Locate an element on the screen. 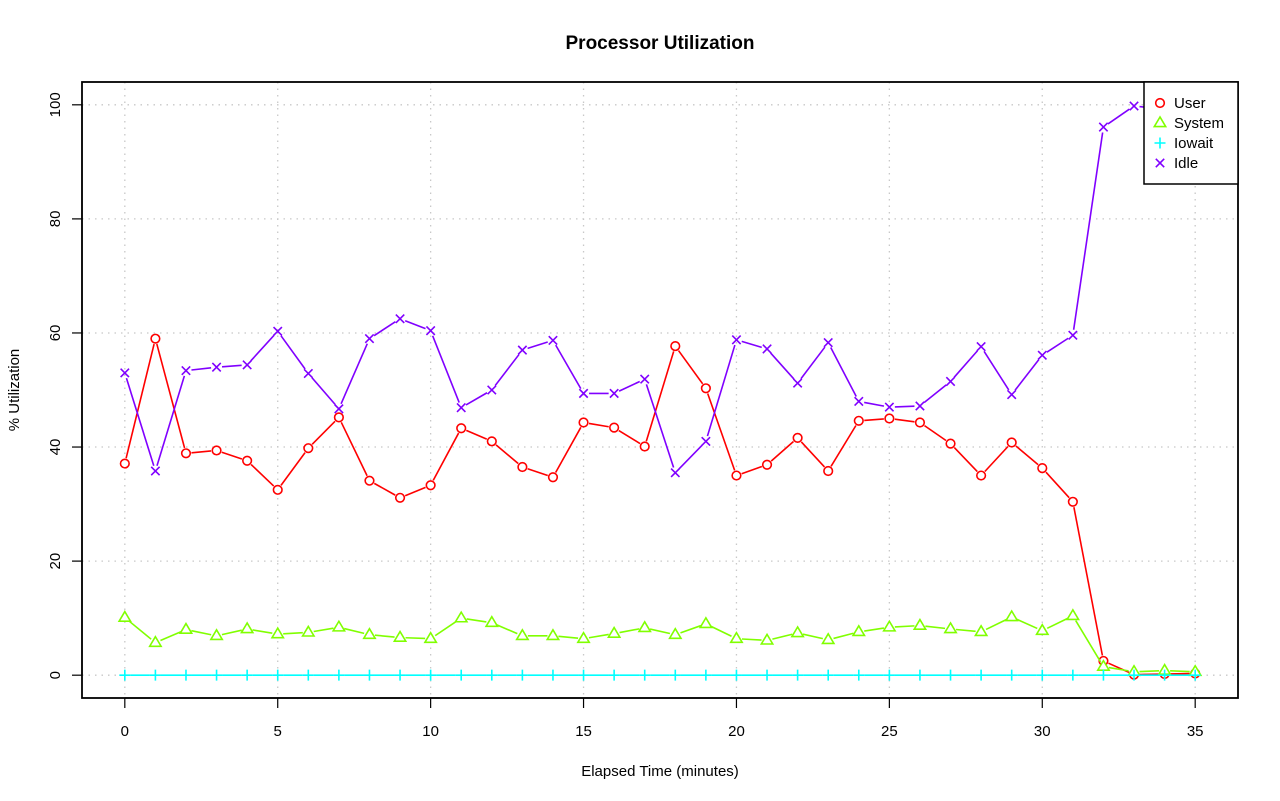 This screenshot has height=801, width=1280. x-tick-label: 25 is located at coordinates (889, 731).